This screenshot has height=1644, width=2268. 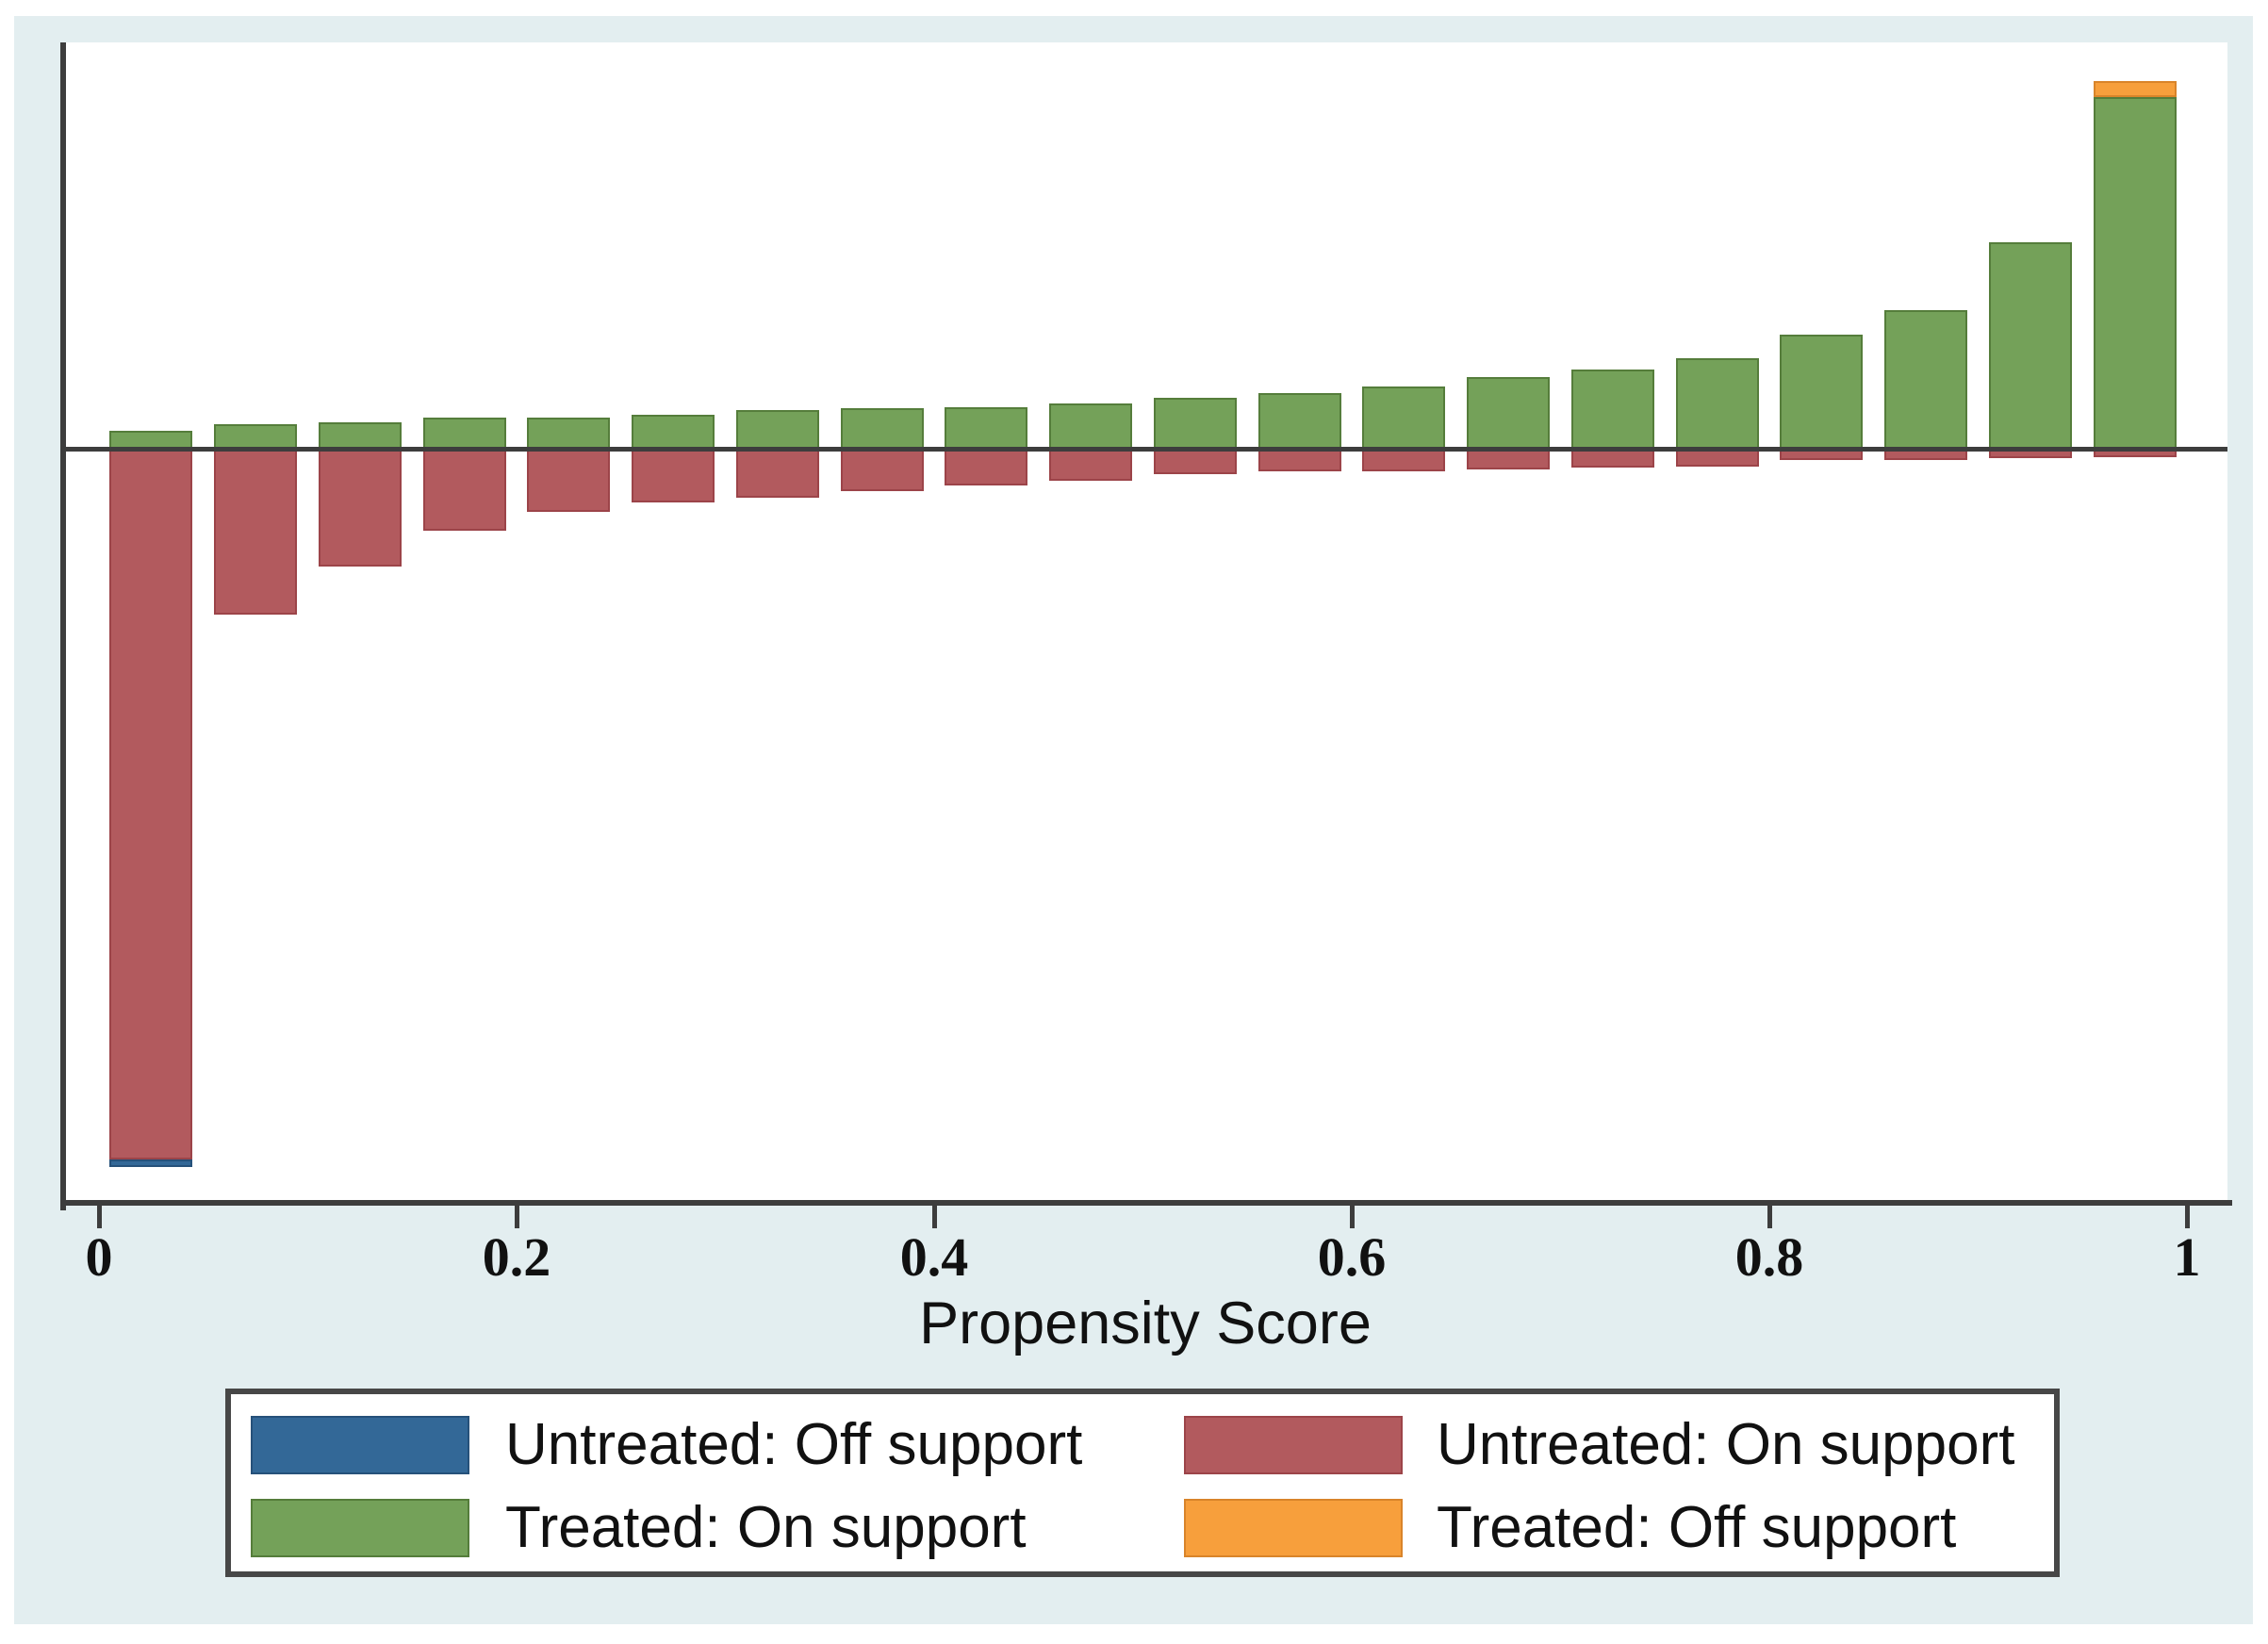 I want to click on x-tick-label: 0.4, so click(x=934, y=1257).